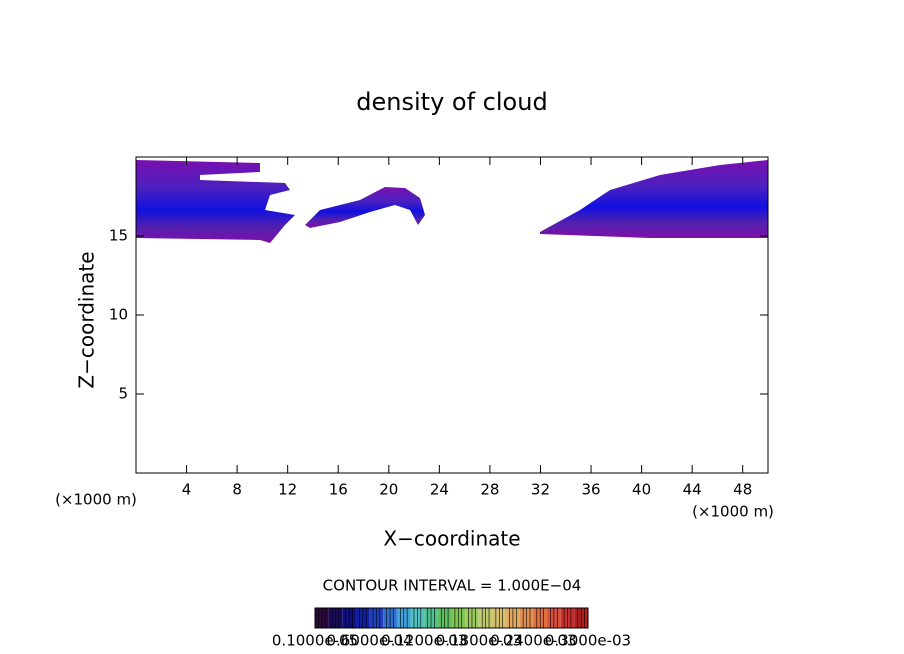  Describe the element at coordinates (452, 586) in the screenshot. I see `annotation: CONTOUR INTERVAL = 1.000E−04` at that location.